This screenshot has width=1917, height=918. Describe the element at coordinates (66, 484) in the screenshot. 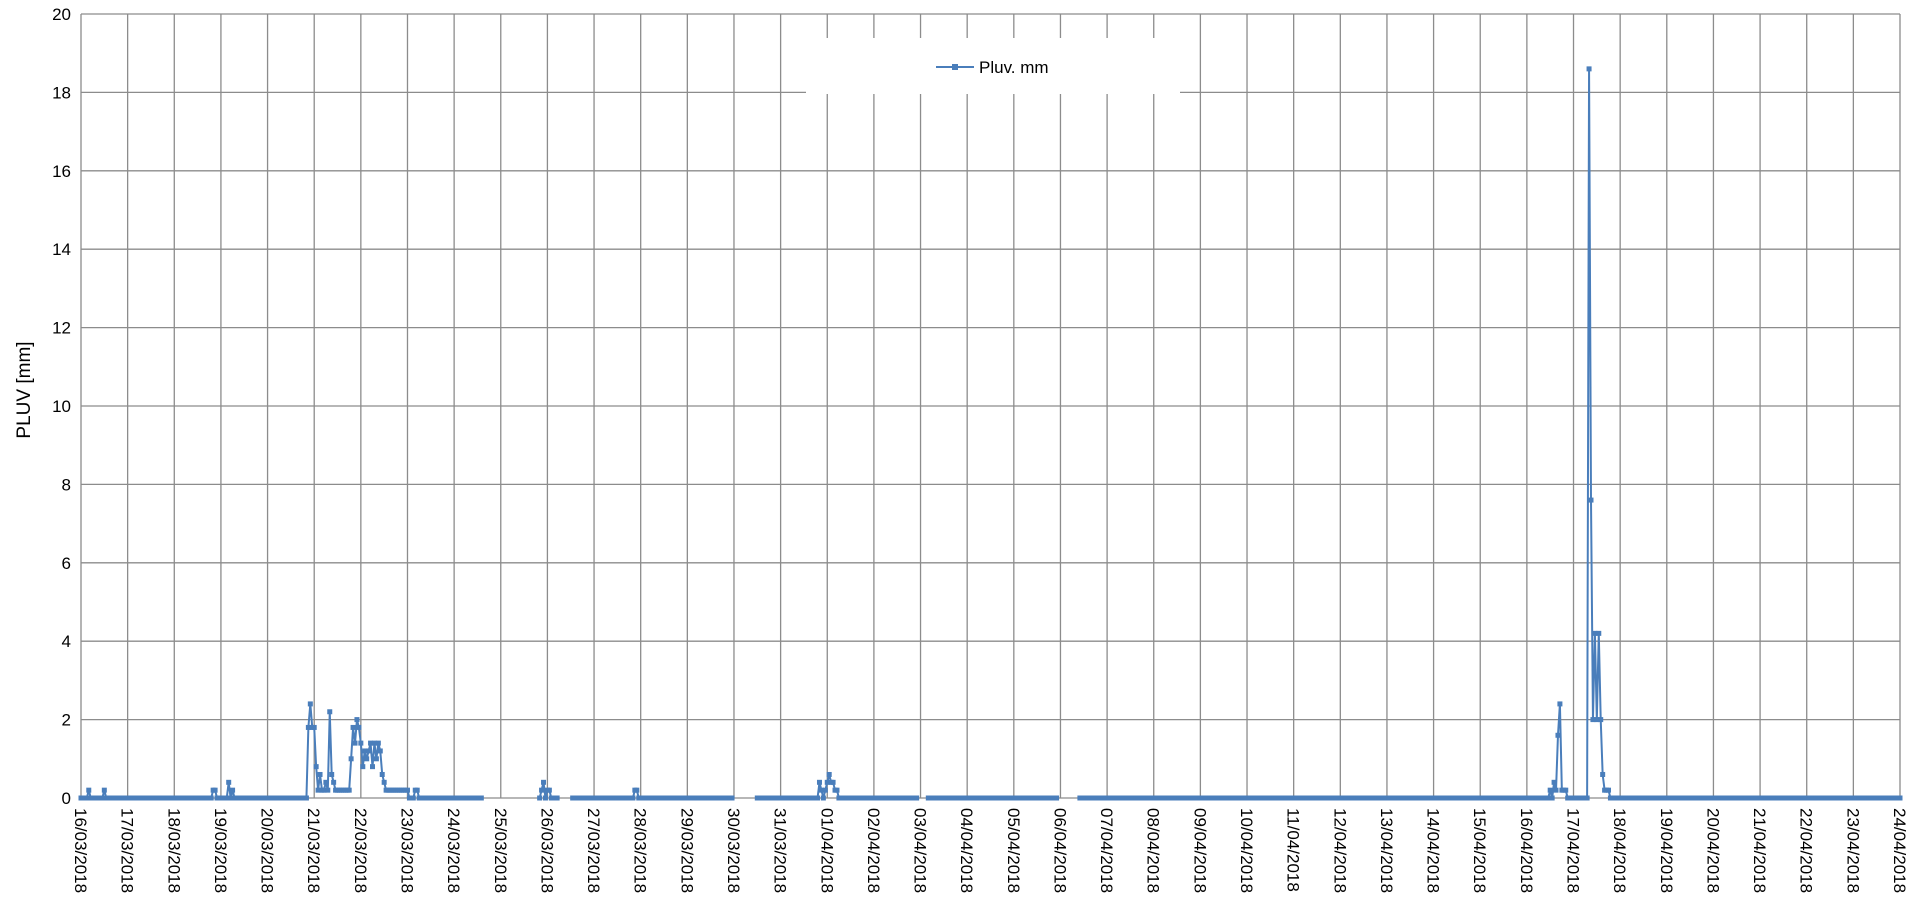

I see `y-tick-8: 8` at that location.